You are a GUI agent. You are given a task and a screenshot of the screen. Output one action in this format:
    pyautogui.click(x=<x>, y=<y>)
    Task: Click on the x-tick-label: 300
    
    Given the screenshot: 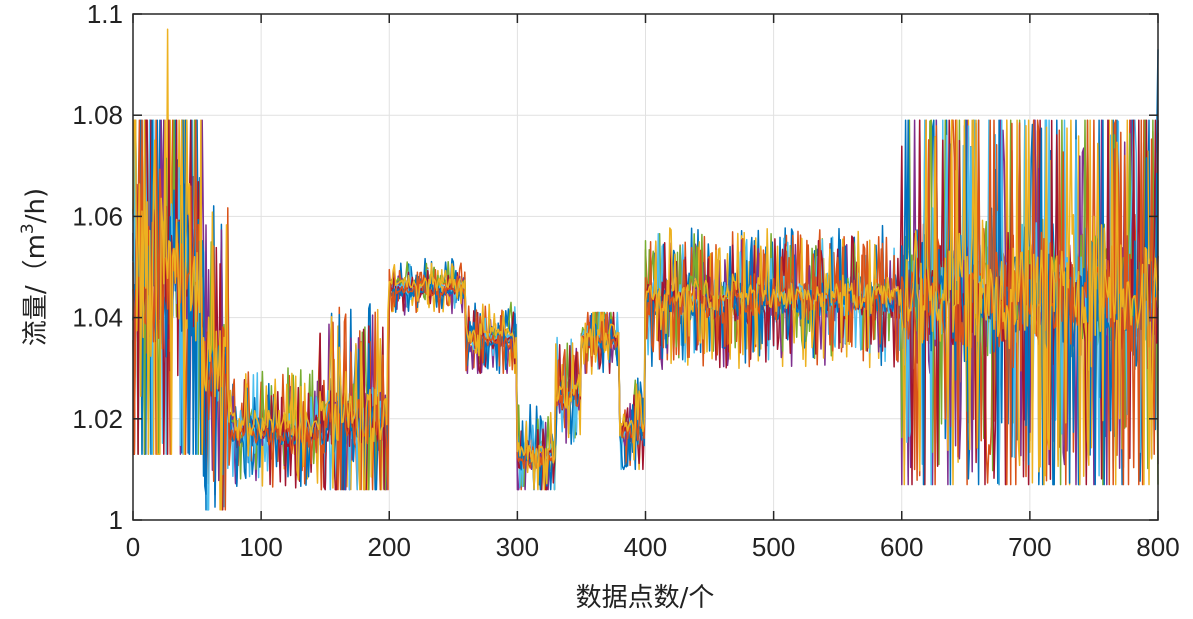 What is the action you would take?
    pyautogui.click(x=517, y=547)
    